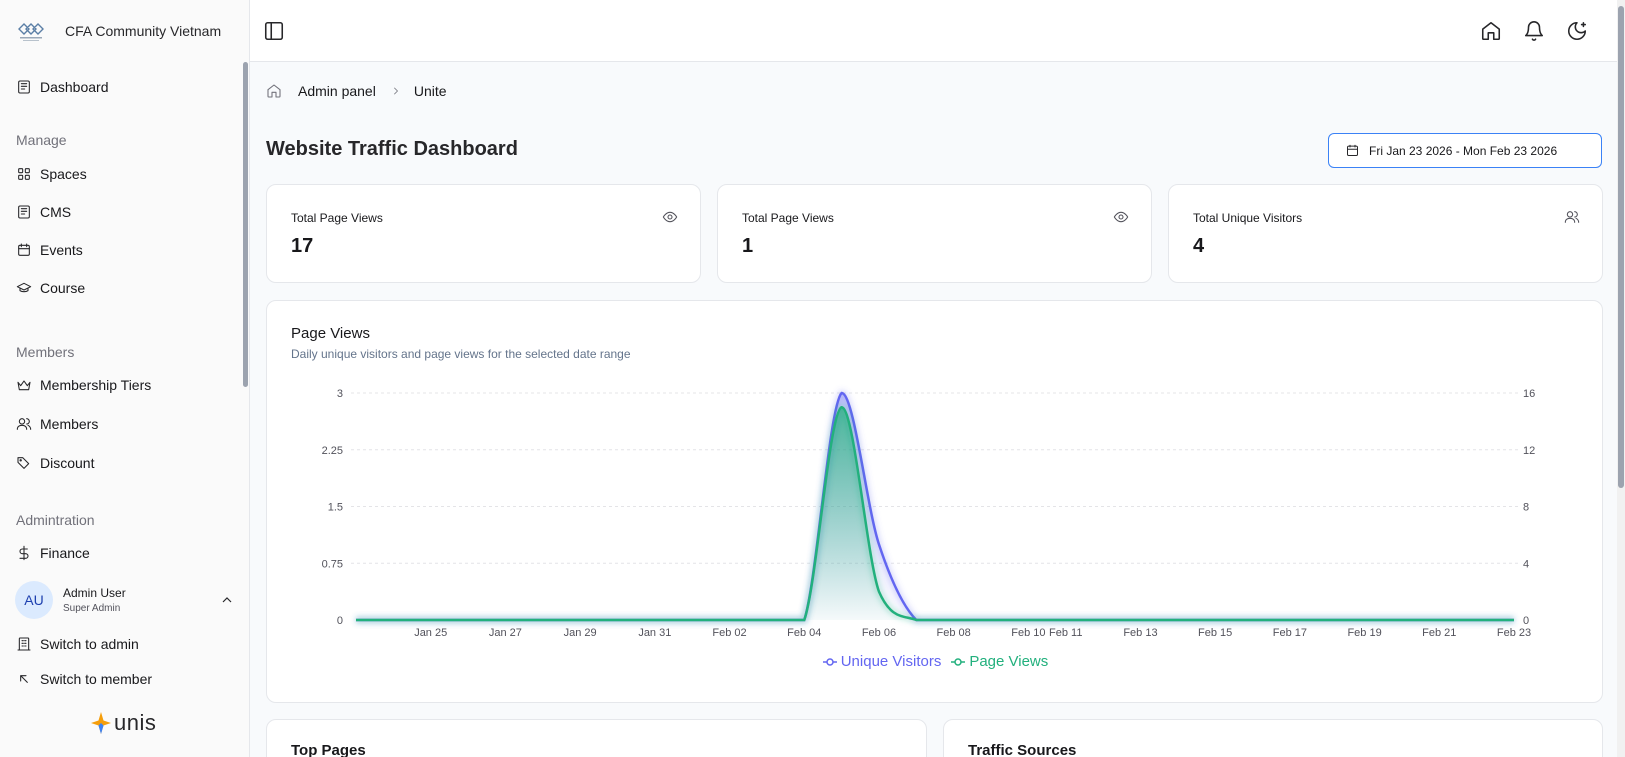 The width and height of the screenshot is (1625, 757). What do you see at coordinates (24, 553) in the screenshot?
I see `dollar-icon` at bounding box center [24, 553].